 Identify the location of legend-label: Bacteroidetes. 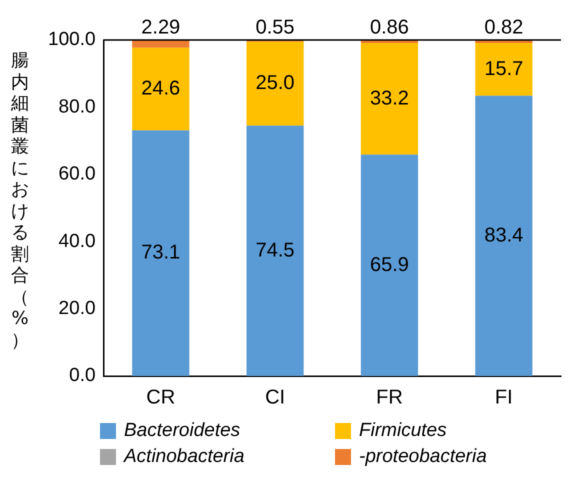
(182, 431).